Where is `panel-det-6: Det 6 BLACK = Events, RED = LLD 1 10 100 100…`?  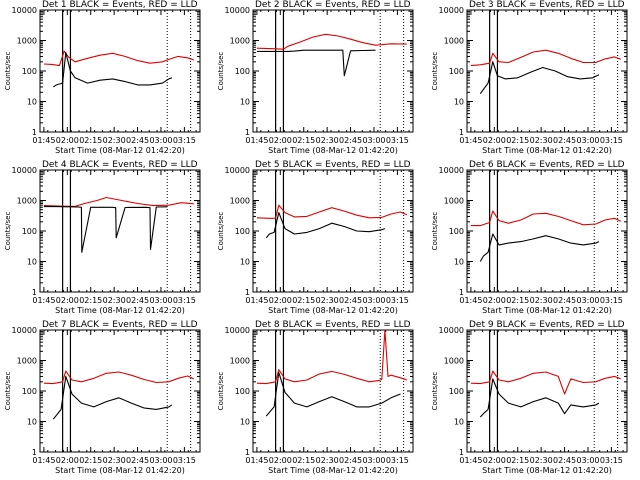
panel-det-6: Det 6 BLACK = Events, RED = LLD 1 10 100 100… is located at coordinates (529, 237).